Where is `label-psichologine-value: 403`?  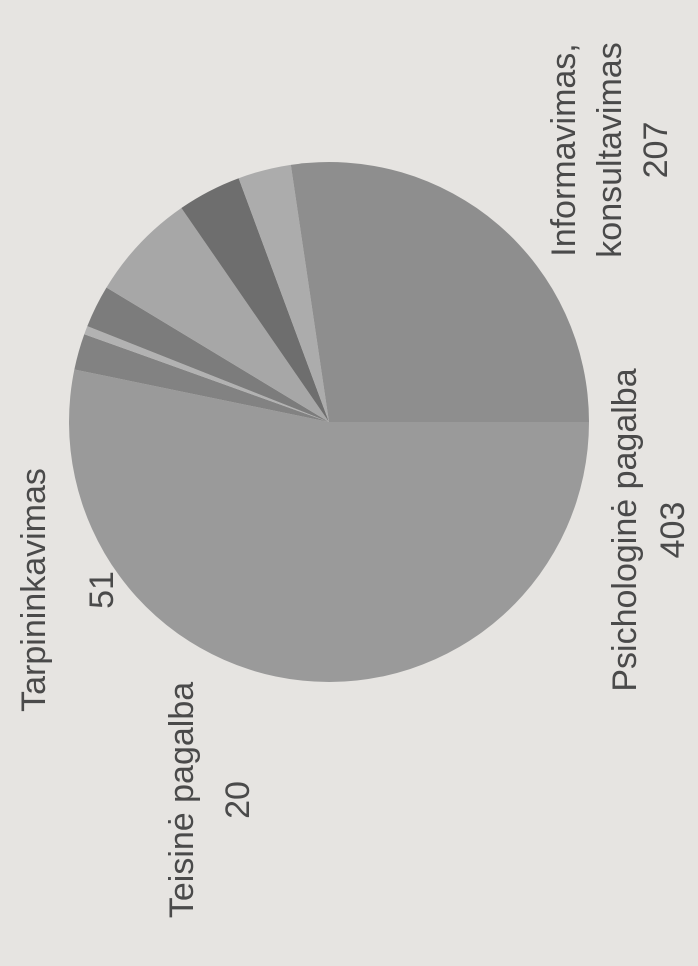
label-psichologine-value: 403 is located at coordinates (673, 530).